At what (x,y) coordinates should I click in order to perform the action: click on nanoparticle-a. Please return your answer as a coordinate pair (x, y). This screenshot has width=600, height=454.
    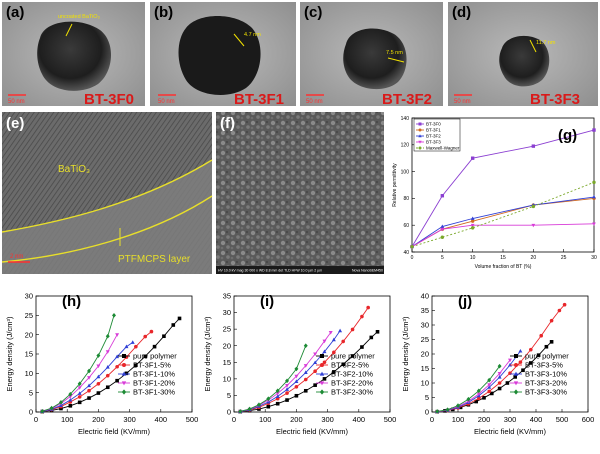
    Looking at the image, I should click on (74, 56).